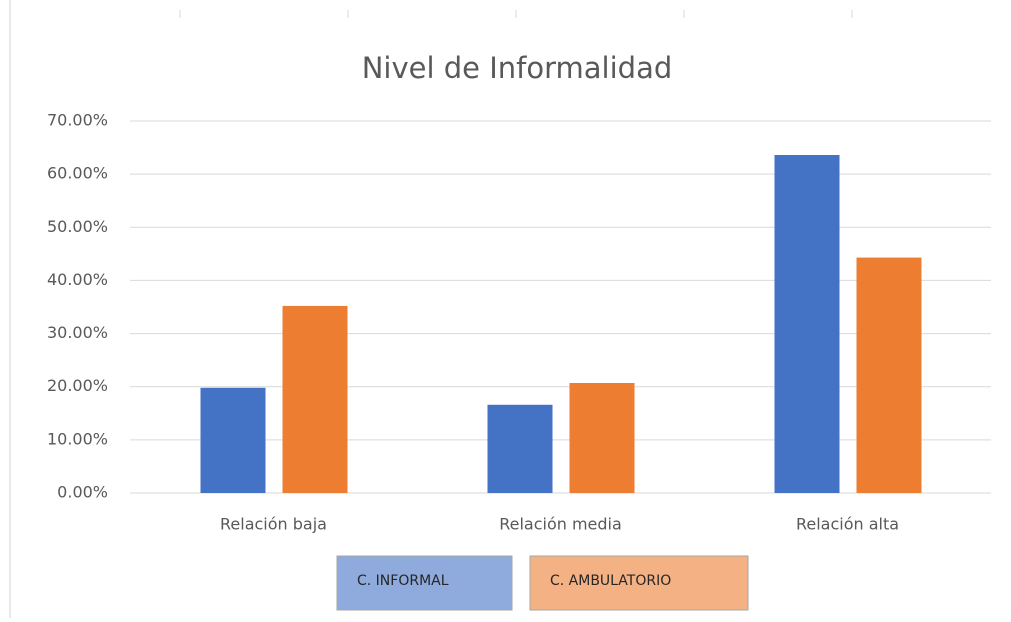 The height and width of the screenshot is (622, 1011). I want to click on y-tick-label: 40.00%, so click(77, 279).